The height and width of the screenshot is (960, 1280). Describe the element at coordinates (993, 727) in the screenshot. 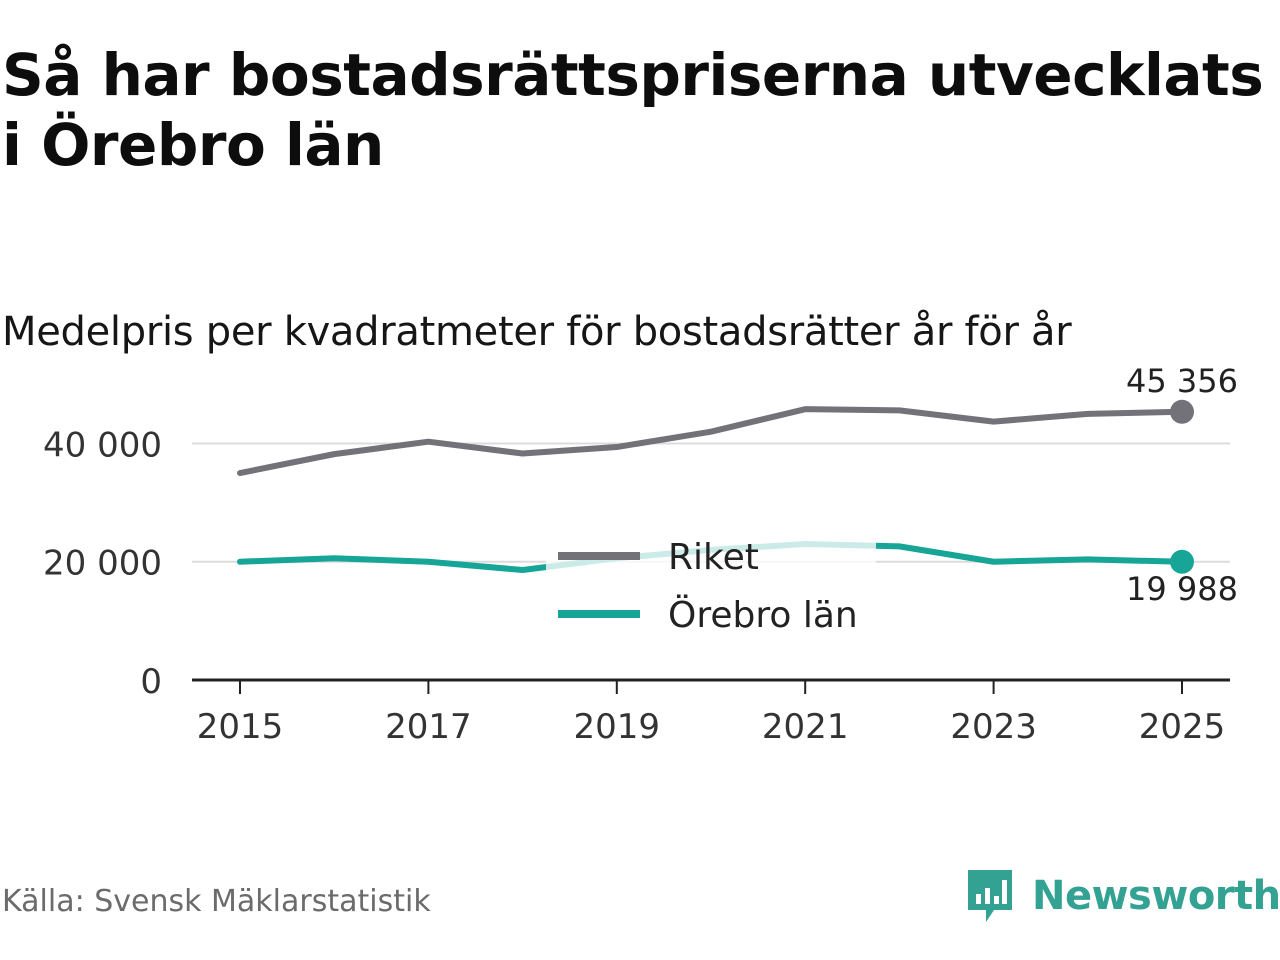

I see `x-tick-label: 2023` at that location.